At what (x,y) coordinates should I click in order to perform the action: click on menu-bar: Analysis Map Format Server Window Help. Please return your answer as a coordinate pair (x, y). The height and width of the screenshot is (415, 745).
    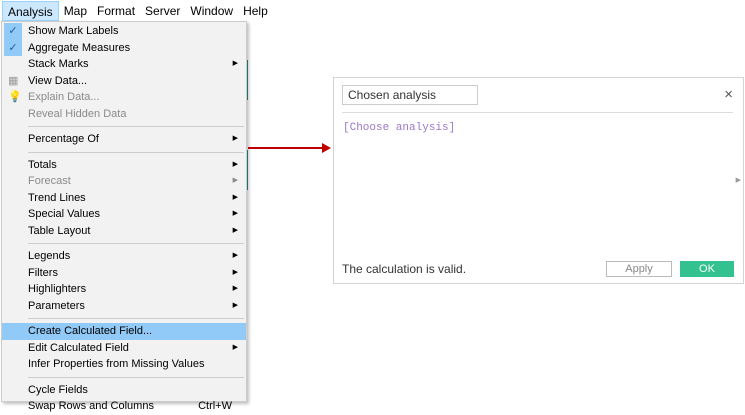
    Looking at the image, I should click on (136, 10).